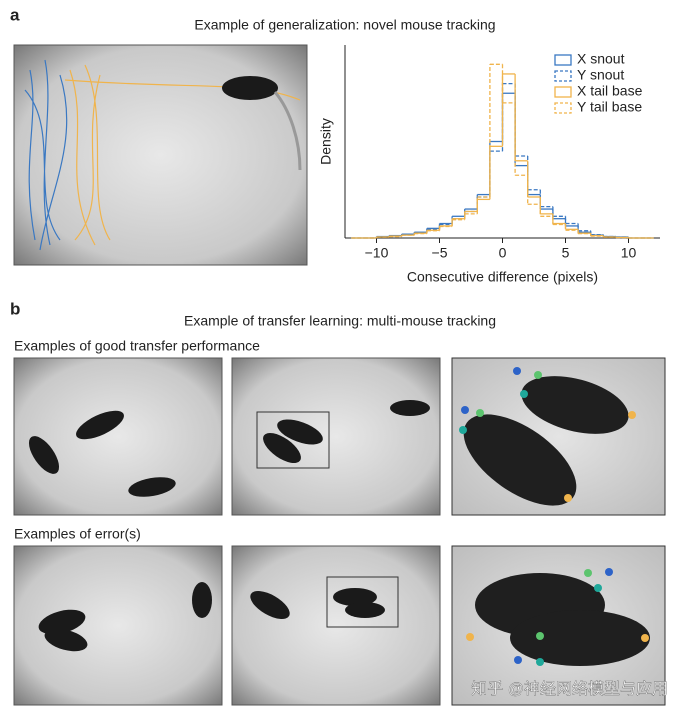 The width and height of the screenshot is (681, 724). I want to click on watermark: 知乎 @神经网络模型与应用, so click(569, 688).